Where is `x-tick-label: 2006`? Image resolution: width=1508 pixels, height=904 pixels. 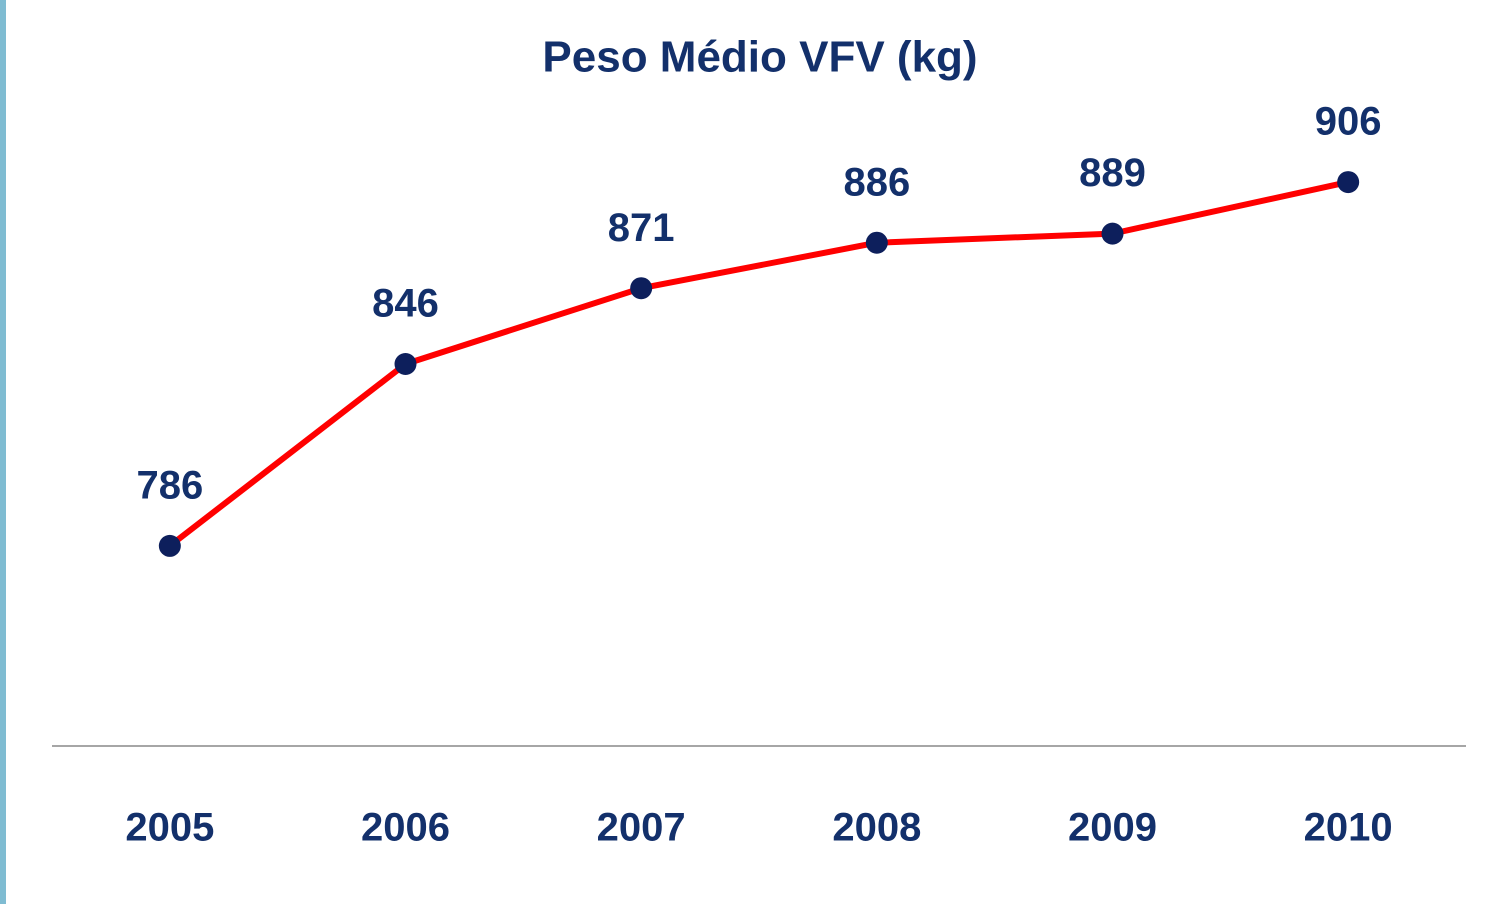
x-tick-label: 2006 is located at coordinates (405, 828).